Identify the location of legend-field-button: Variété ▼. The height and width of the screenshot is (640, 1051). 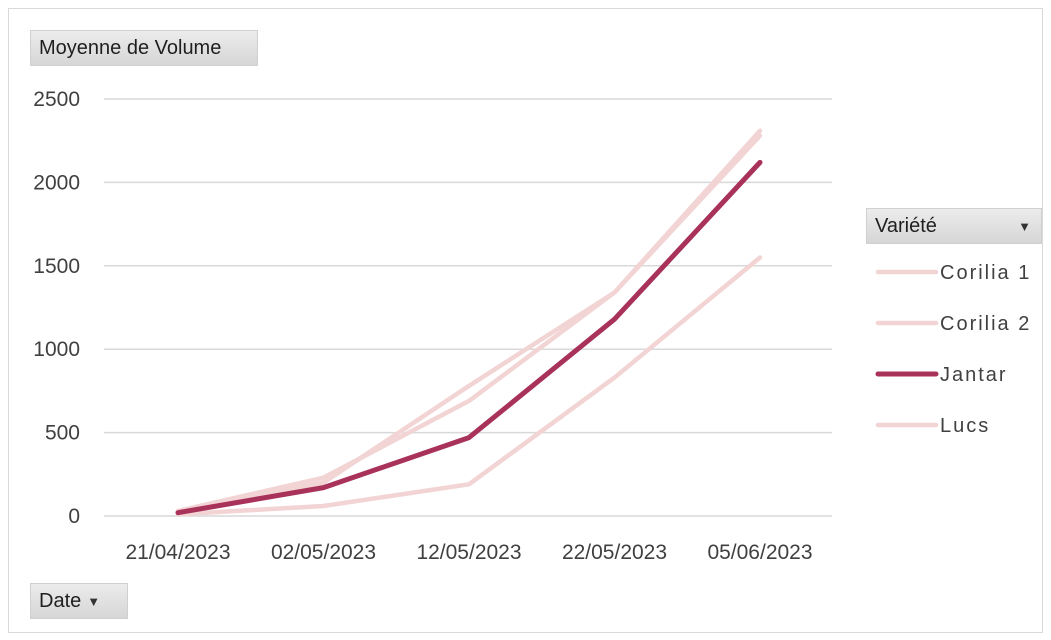
(954, 226).